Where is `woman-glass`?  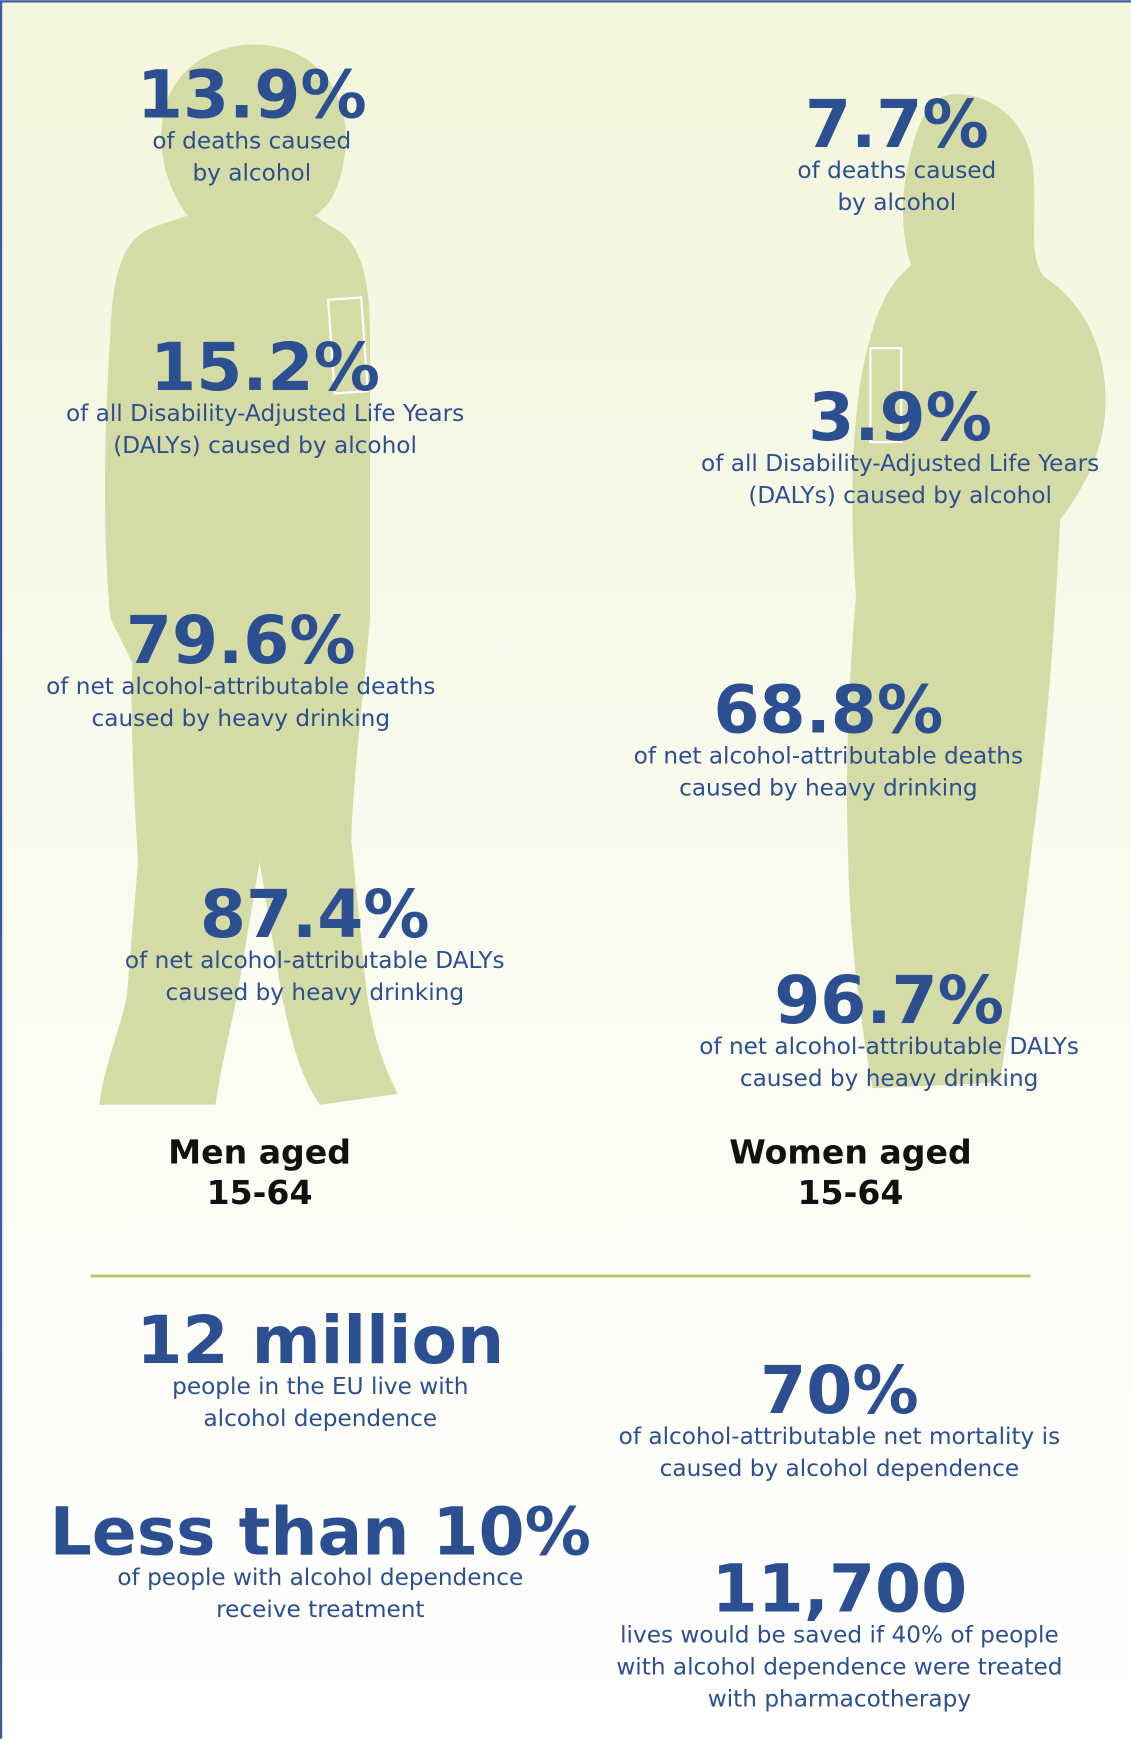 woman-glass is located at coordinates (886, 395).